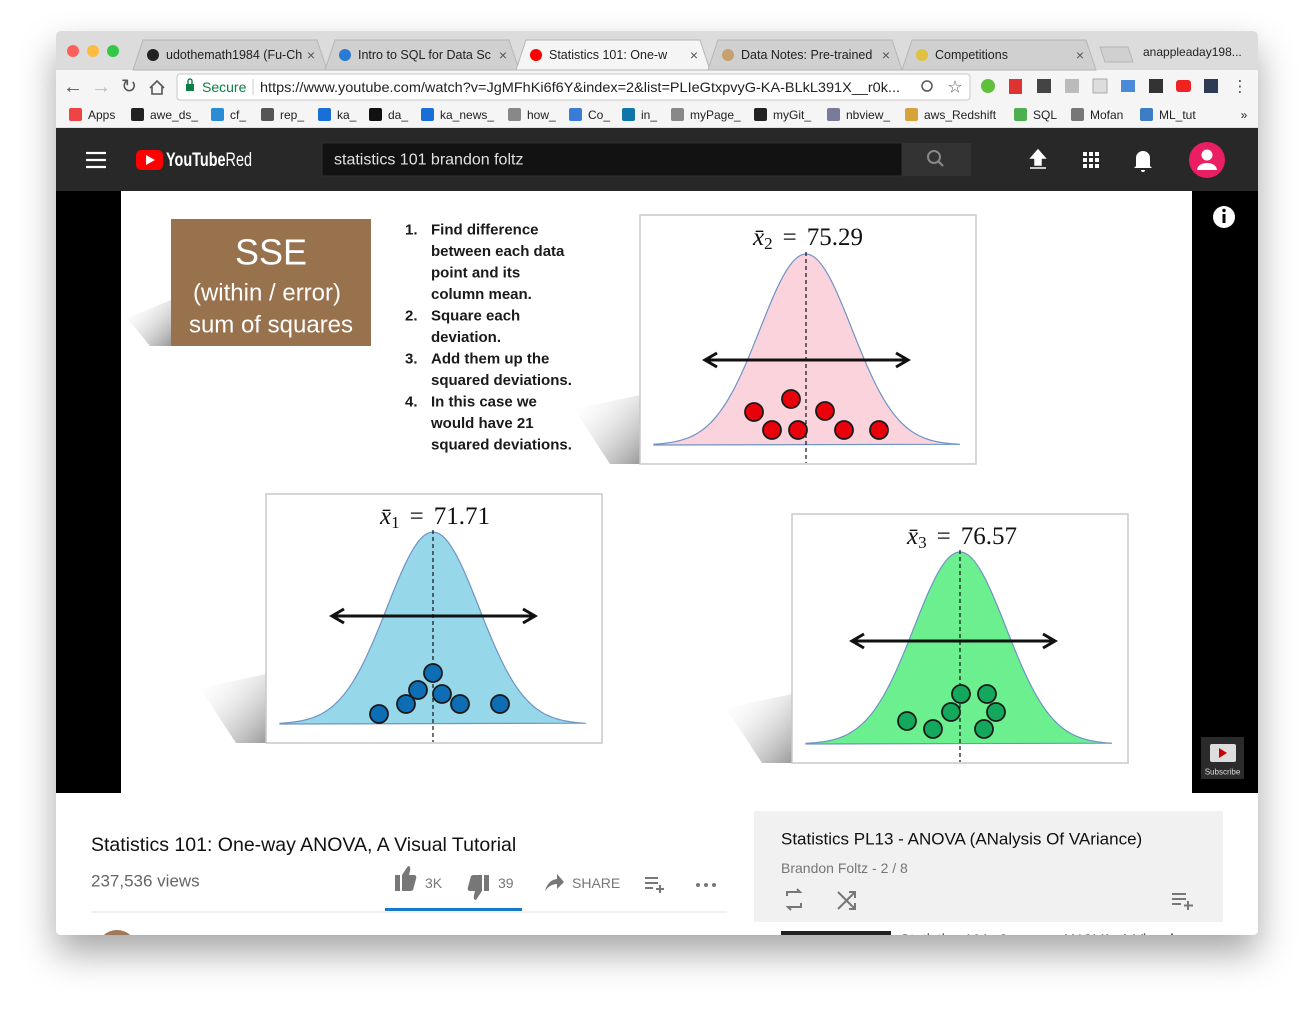  Describe the element at coordinates (466, 337) in the screenshot. I see `step-text: deviation.` at that location.